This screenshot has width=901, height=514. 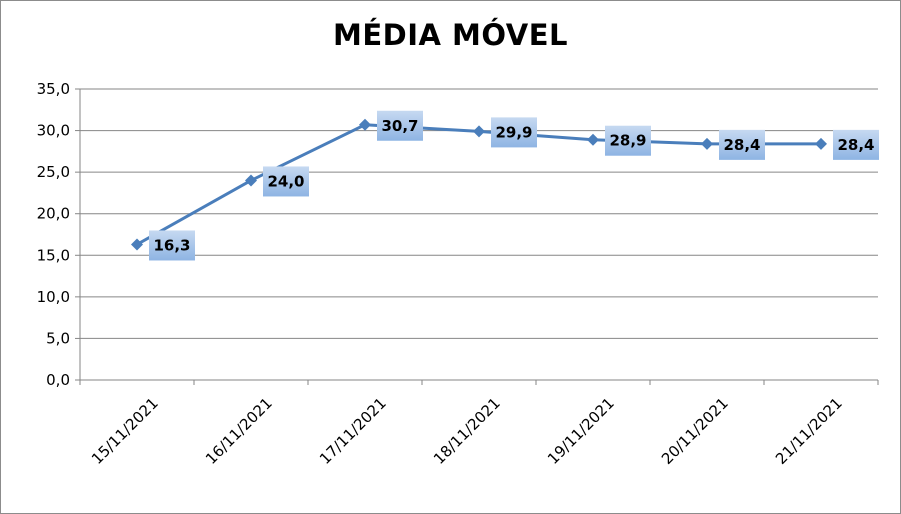 What do you see at coordinates (53, 172) in the screenshot?
I see `y-tick-label: 25,0` at bounding box center [53, 172].